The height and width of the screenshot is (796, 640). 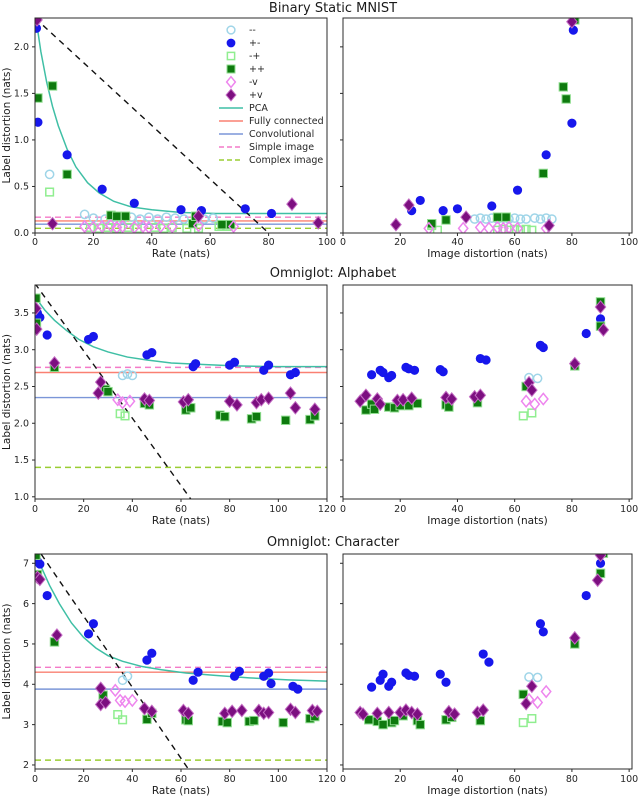 I want to click on y-tick-label: 2.0, so click(x=21, y=47).